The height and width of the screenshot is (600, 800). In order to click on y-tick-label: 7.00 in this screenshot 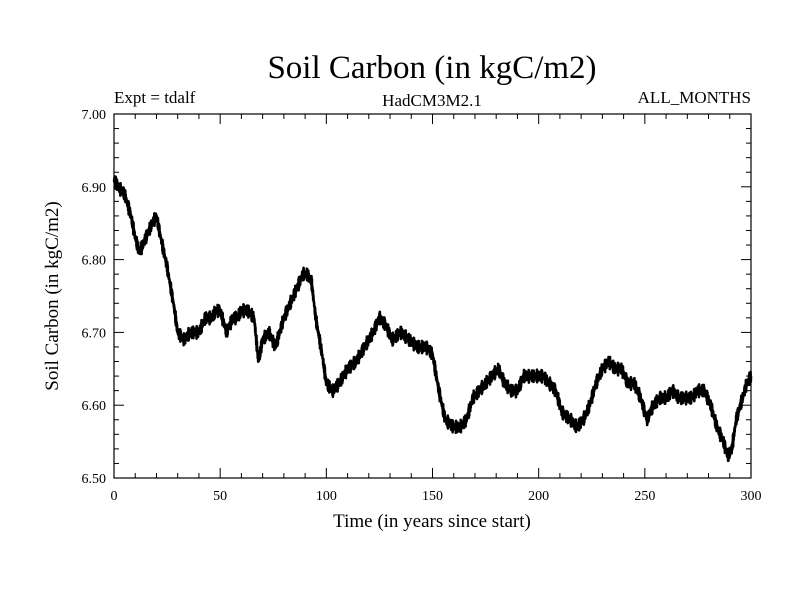, I will do `click(94, 115)`.